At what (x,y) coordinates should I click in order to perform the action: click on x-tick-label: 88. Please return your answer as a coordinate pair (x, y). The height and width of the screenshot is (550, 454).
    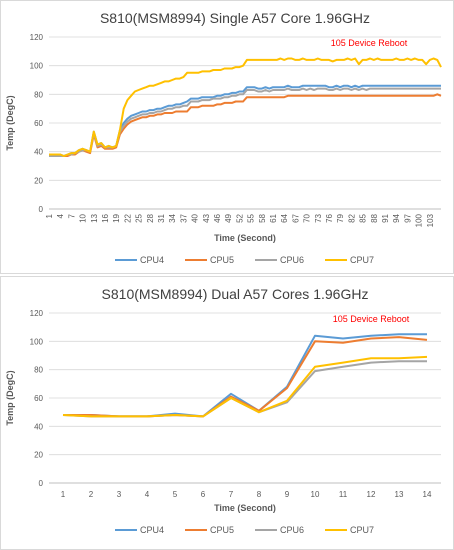
    Looking at the image, I should click on (374, 217).